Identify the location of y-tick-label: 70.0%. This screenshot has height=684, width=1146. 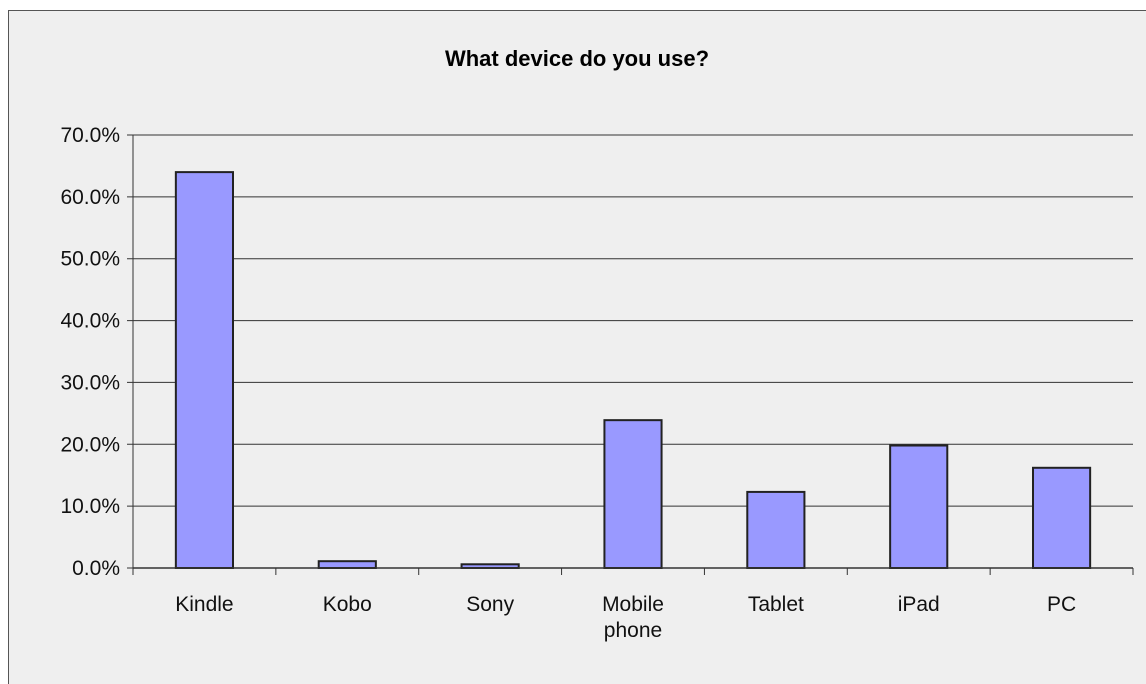
(90, 135).